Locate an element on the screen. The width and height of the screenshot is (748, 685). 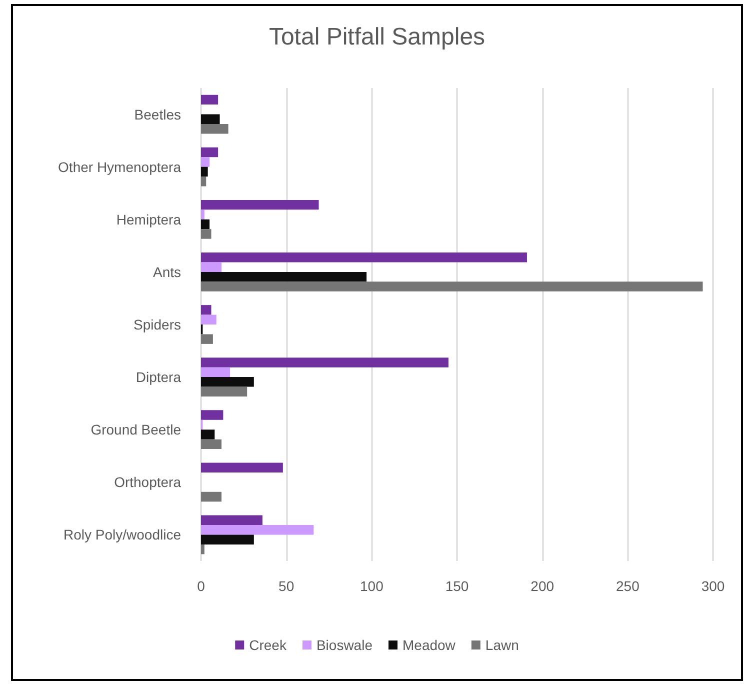
y-tick-label: Orthoptera is located at coordinates (148, 482).